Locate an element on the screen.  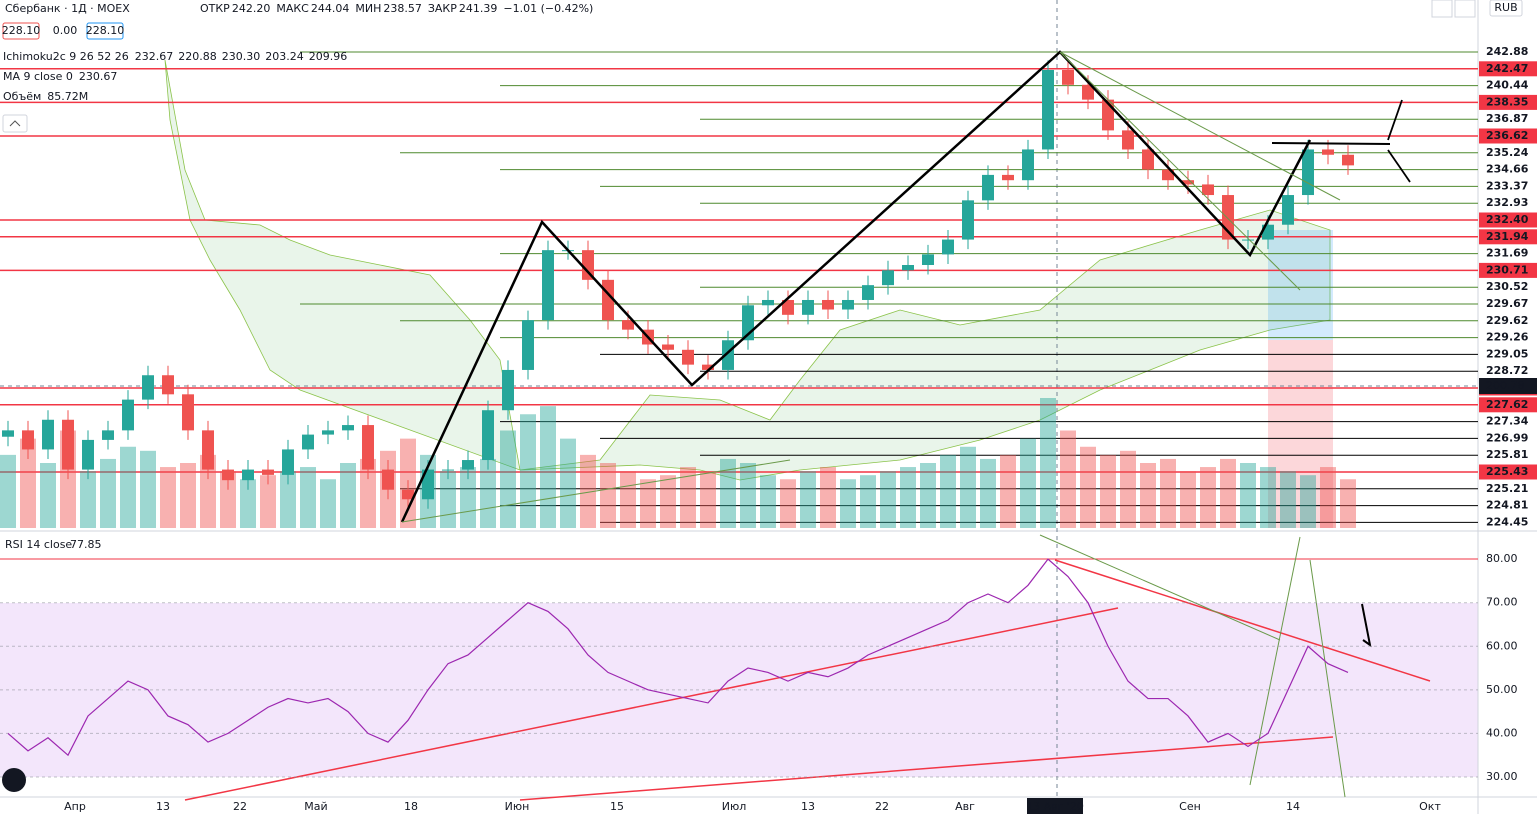
price-label: 236.87 is located at coordinates (1507, 118).